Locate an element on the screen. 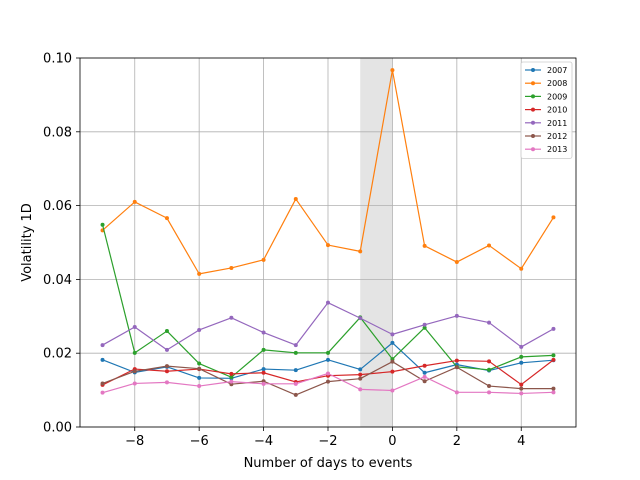 This screenshot has height=480, width=640. legend-item-2009: 2009 is located at coordinates (546, 96).